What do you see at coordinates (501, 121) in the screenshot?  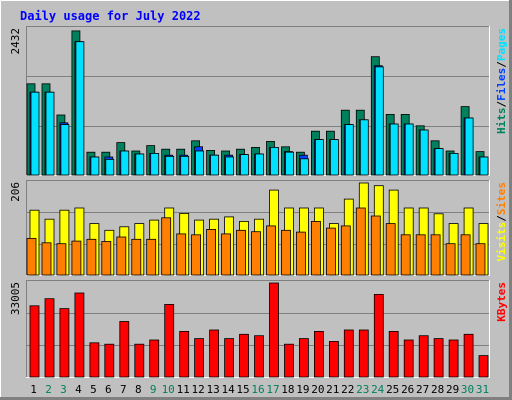 I see `hits-panel-legend-item: Hits` at bounding box center [501, 121].